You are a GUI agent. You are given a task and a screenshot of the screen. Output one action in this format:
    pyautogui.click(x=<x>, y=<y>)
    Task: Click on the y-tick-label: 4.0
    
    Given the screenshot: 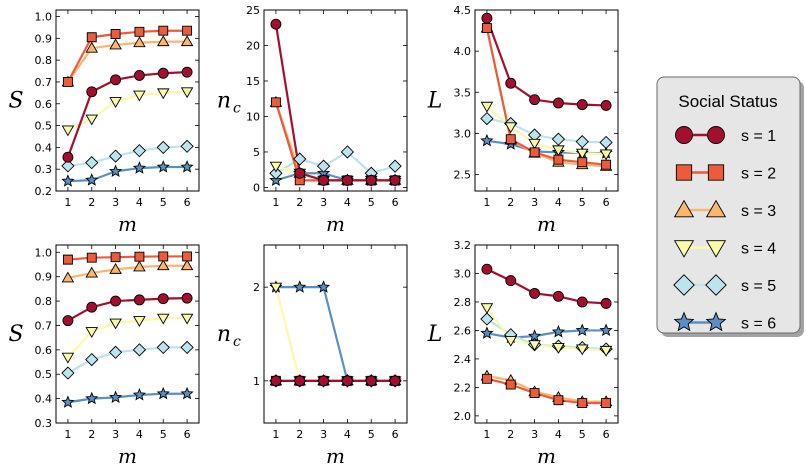 What is the action you would take?
    pyautogui.click(x=463, y=51)
    